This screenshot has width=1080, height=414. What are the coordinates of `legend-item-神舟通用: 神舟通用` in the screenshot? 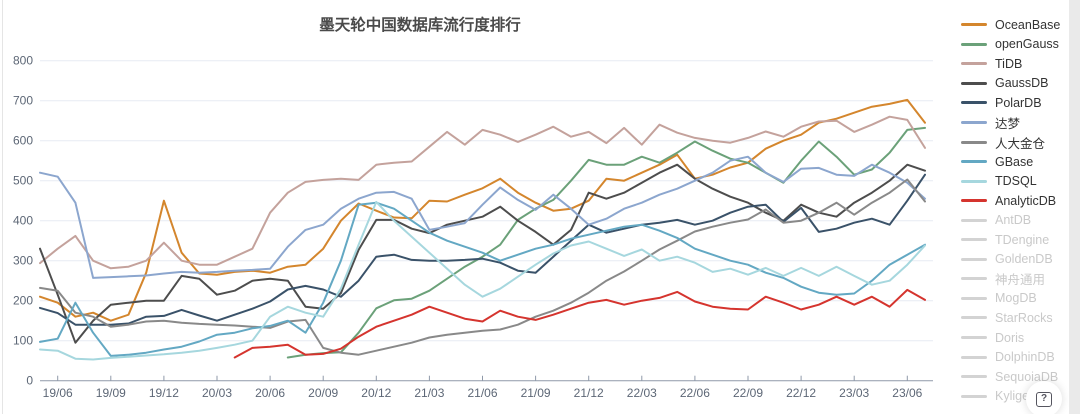 It's located at (1010, 279).